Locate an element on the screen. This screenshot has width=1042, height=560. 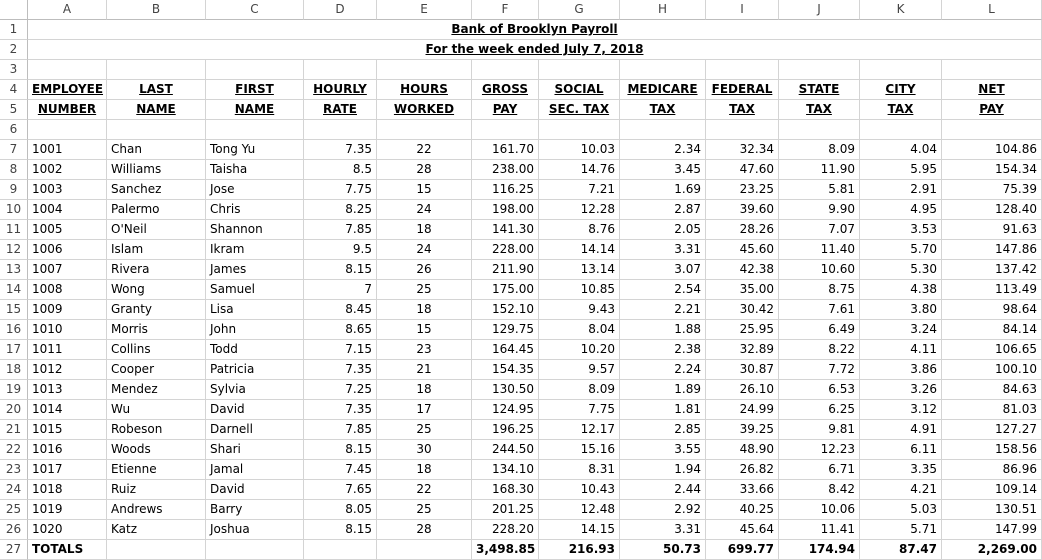
data-cell: 1003 is located at coordinates (67, 190).